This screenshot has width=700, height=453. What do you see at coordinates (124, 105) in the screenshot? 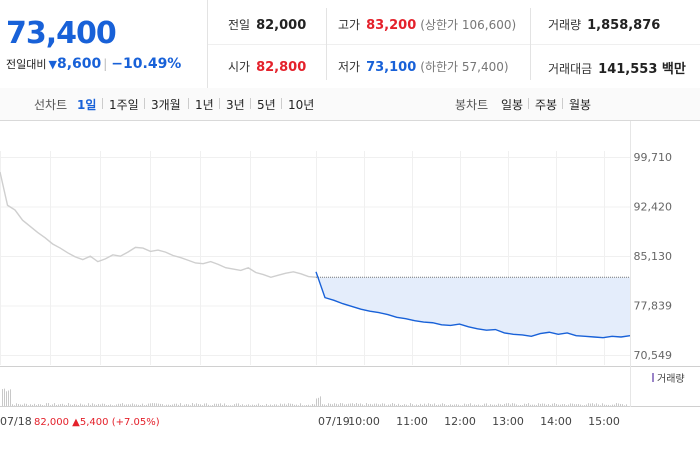
I see `period-1w: 1주일` at bounding box center [124, 105].